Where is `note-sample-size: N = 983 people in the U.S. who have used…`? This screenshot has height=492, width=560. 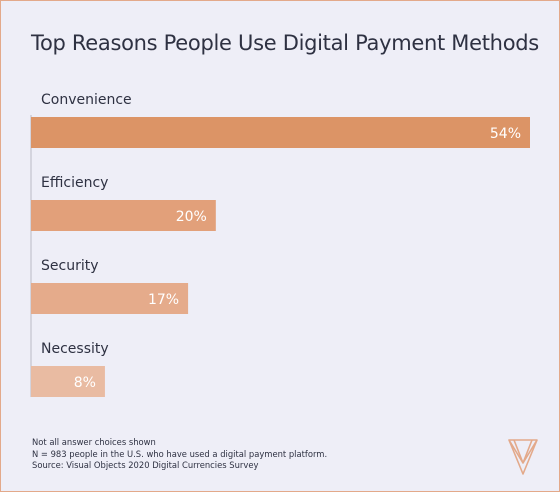 note-sample-size: N = 983 people in the U.S. who have used… is located at coordinates (180, 453).